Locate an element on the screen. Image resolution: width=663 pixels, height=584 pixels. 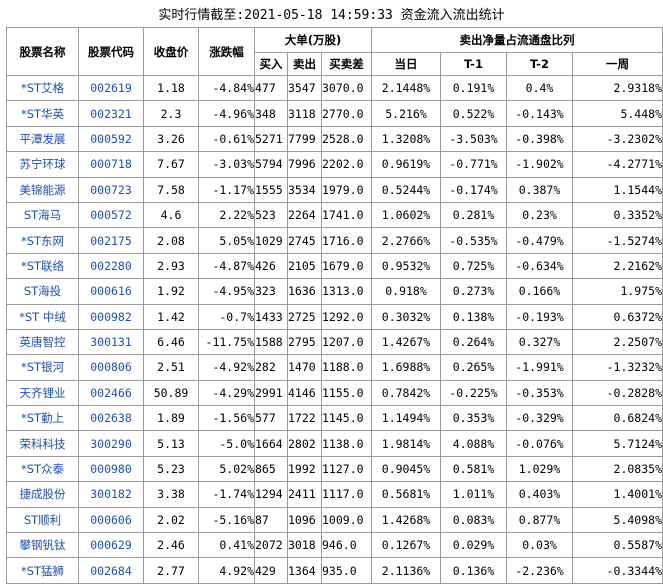
stock-code-link: 300131 is located at coordinates (111, 342).